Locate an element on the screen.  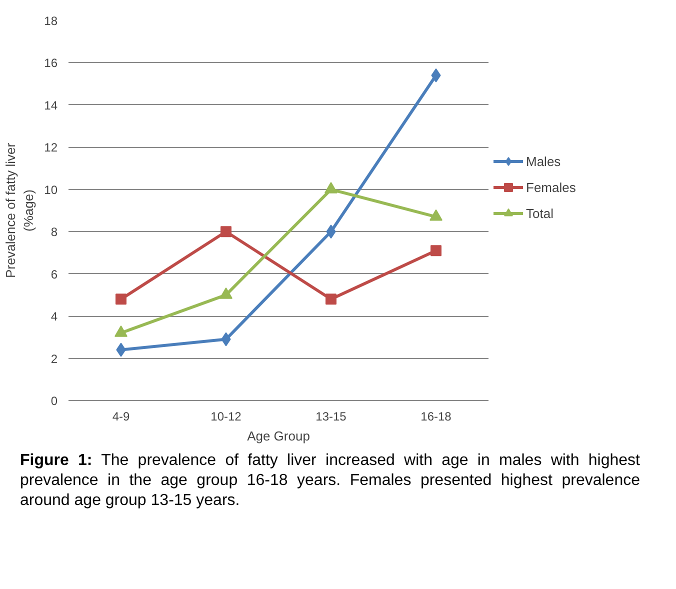
x-tick-label: 4-9 is located at coordinates (121, 417).